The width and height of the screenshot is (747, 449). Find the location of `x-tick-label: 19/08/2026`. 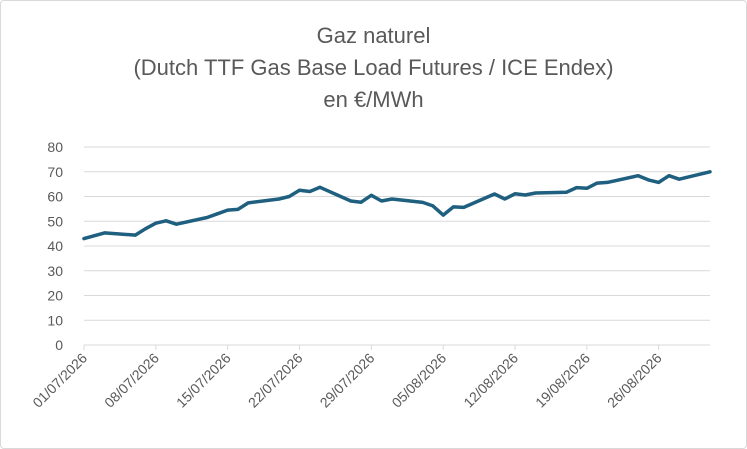

x-tick-label: 19/08/2026 is located at coordinates (562, 380).